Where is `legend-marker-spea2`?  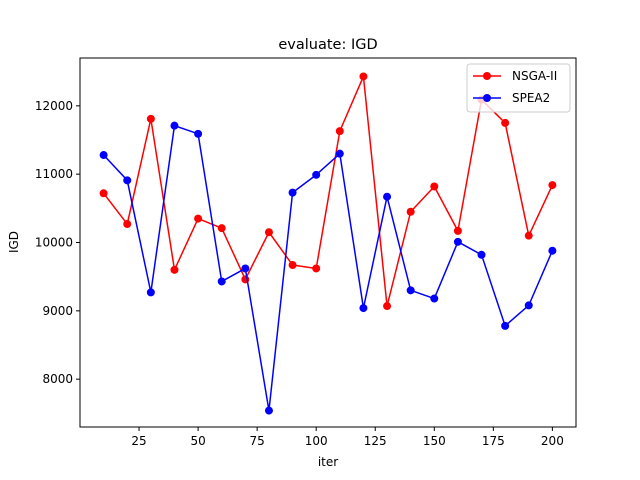 legend-marker-spea2 is located at coordinates (487, 98).